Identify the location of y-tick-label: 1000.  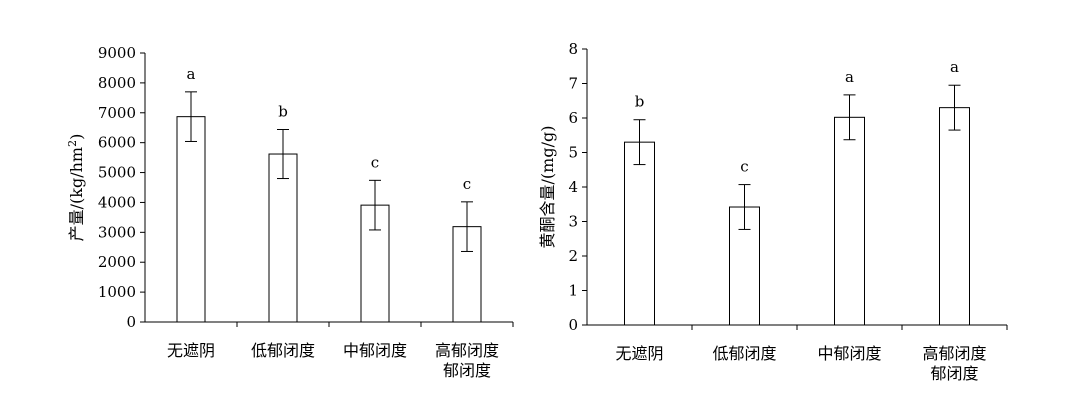
(117, 292).